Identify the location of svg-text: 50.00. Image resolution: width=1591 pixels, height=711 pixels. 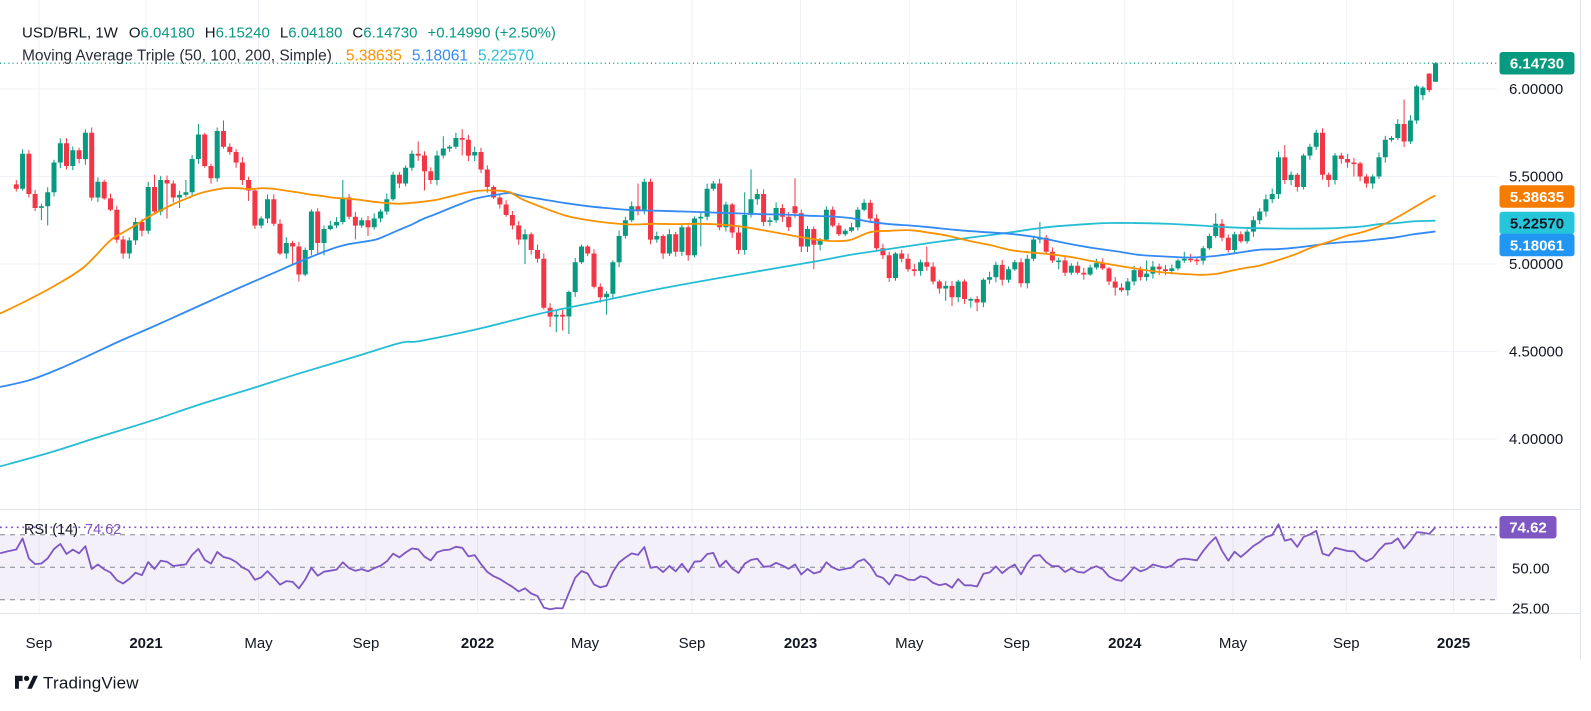
(1531, 569).